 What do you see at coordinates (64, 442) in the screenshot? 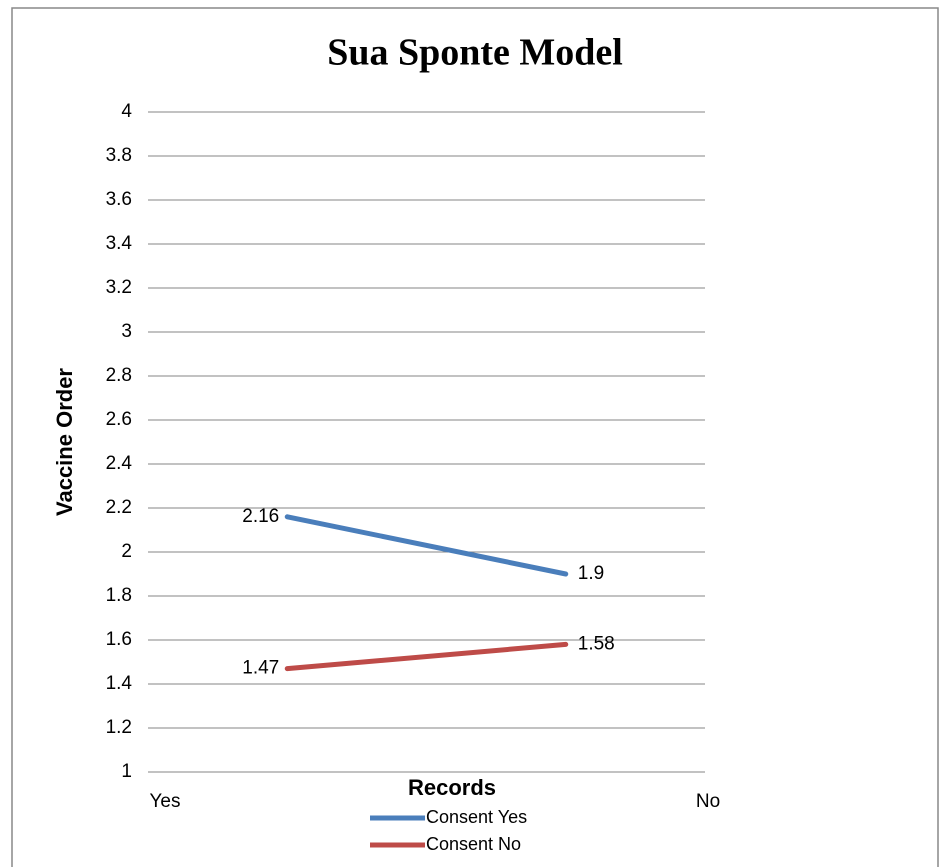
I see `y-axis-title: Vaccine Order` at bounding box center [64, 442].